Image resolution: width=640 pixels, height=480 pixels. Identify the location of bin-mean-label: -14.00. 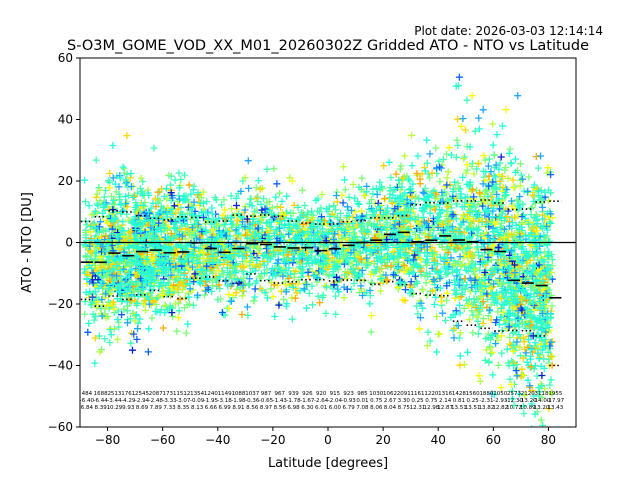
(542, 401).